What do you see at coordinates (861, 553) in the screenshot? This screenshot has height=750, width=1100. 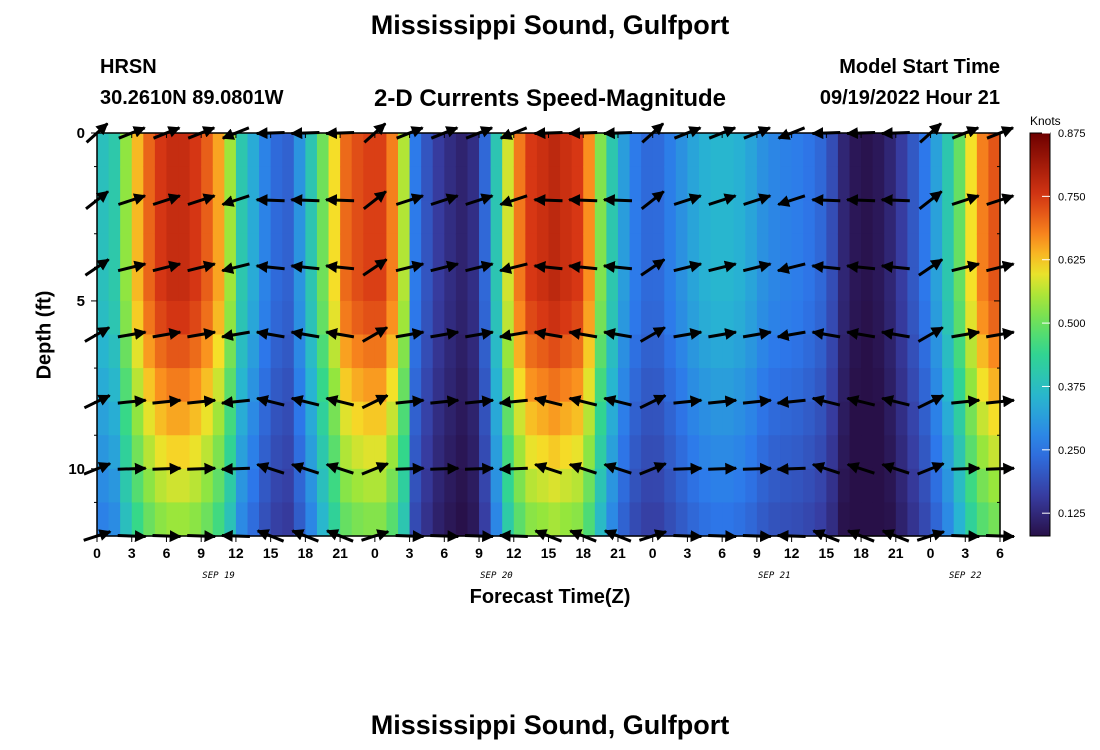 I see `x-tick-label: 18` at bounding box center [861, 553].